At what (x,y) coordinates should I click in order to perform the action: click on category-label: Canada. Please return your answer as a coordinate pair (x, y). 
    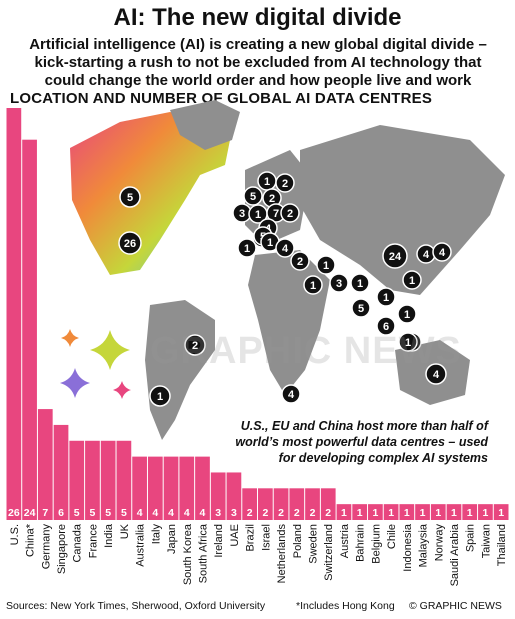
    Looking at the image, I should click on (78, 542).